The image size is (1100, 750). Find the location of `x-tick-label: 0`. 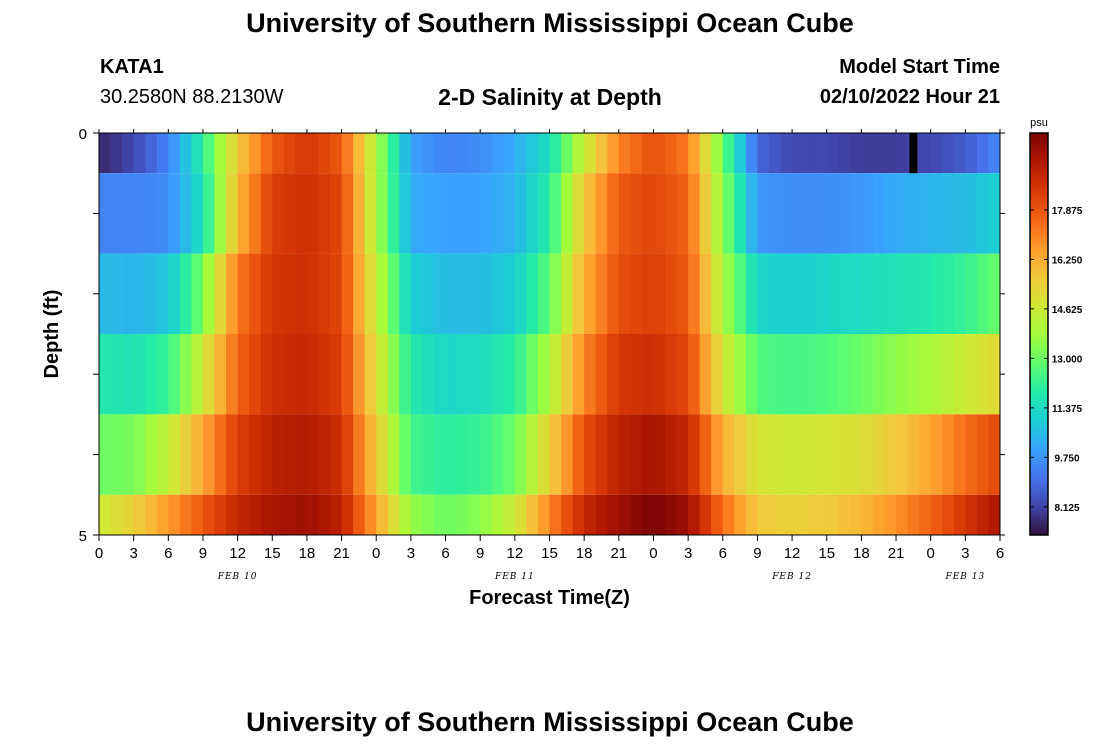

x-tick-label: 0 is located at coordinates (653, 553).